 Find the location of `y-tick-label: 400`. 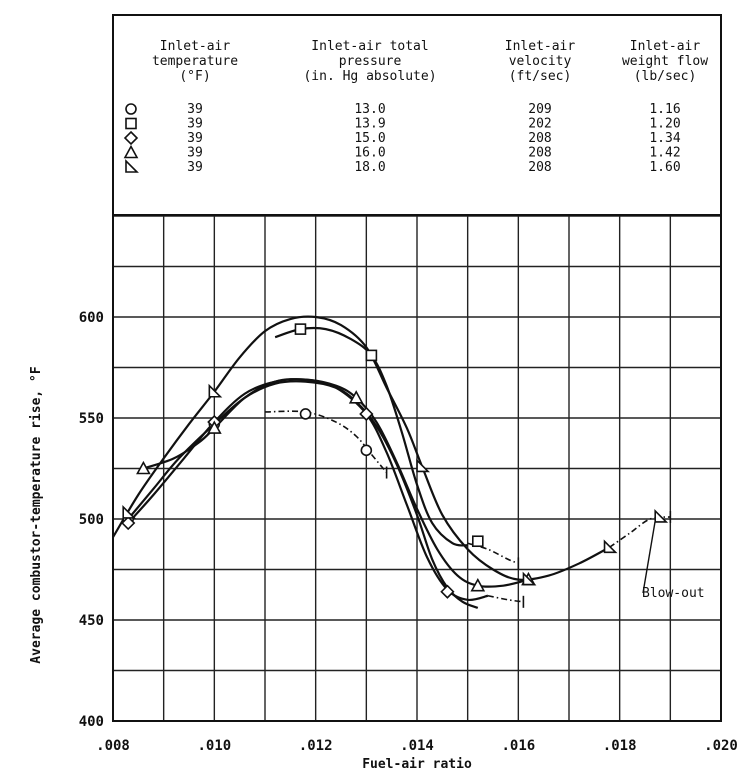

y-tick-label: 400 is located at coordinates (91, 722).